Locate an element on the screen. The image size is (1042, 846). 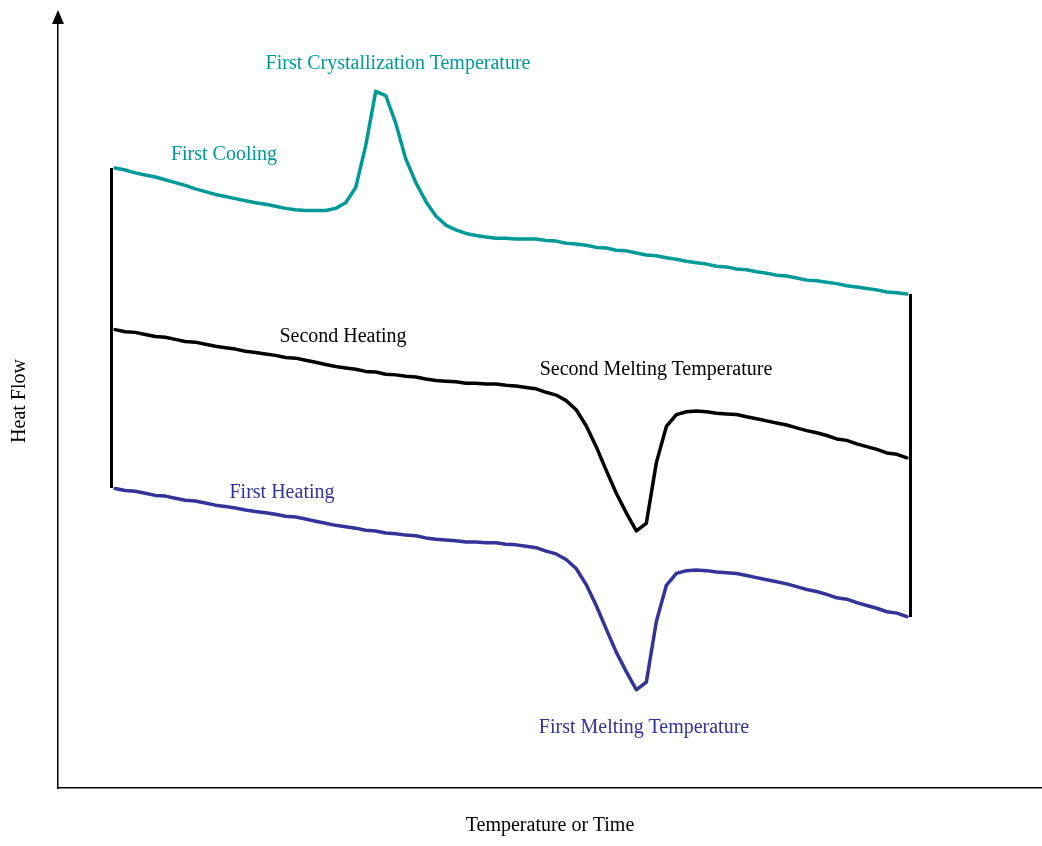
series-label: First Cooling is located at coordinates (224, 154).